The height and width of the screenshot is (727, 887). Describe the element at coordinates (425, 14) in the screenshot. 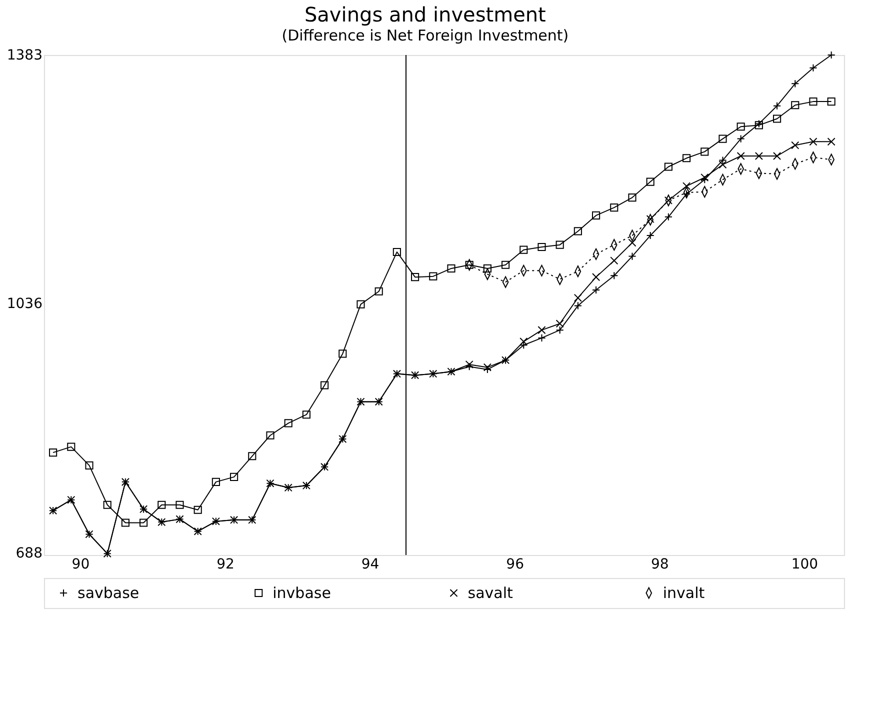

I see `chart-title: Savings and investment` at that location.